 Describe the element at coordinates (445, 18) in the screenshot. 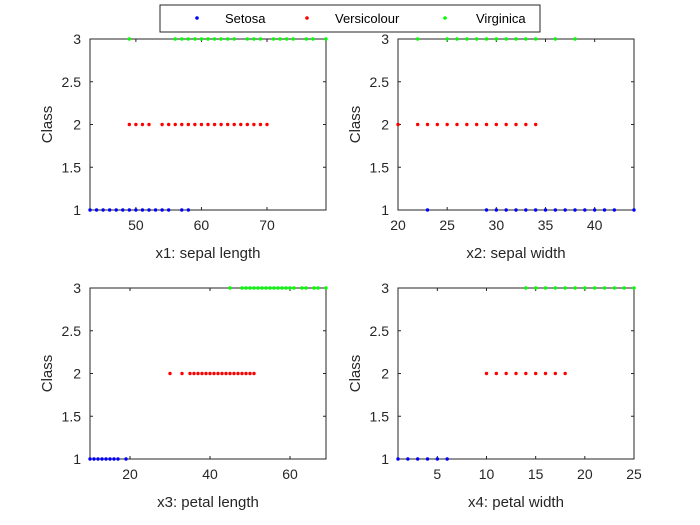

I see `legend-marker-virginica` at that location.